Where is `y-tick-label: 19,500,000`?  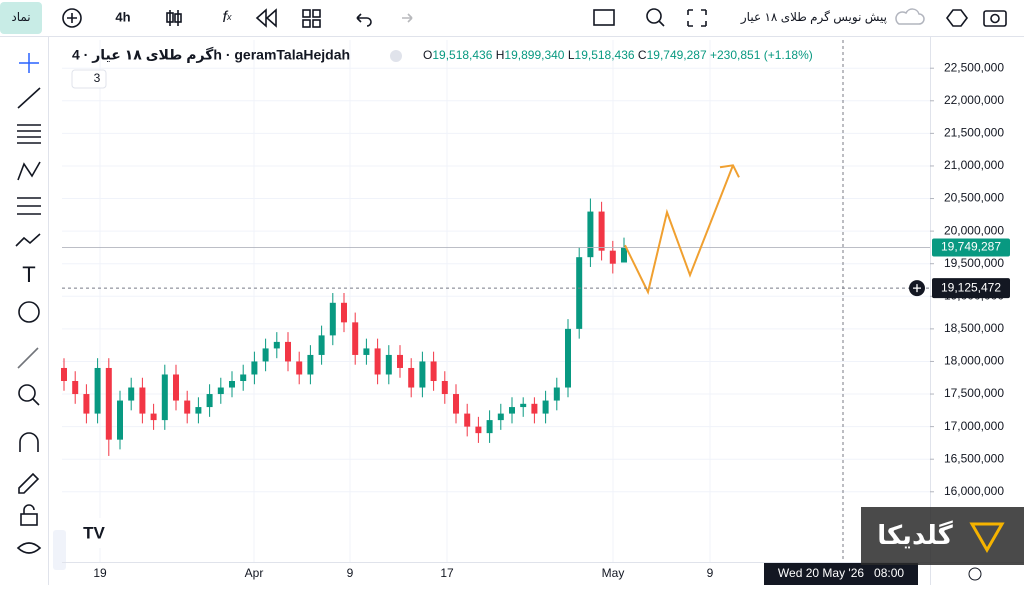 y-tick-label: 19,500,000 is located at coordinates (974, 263).